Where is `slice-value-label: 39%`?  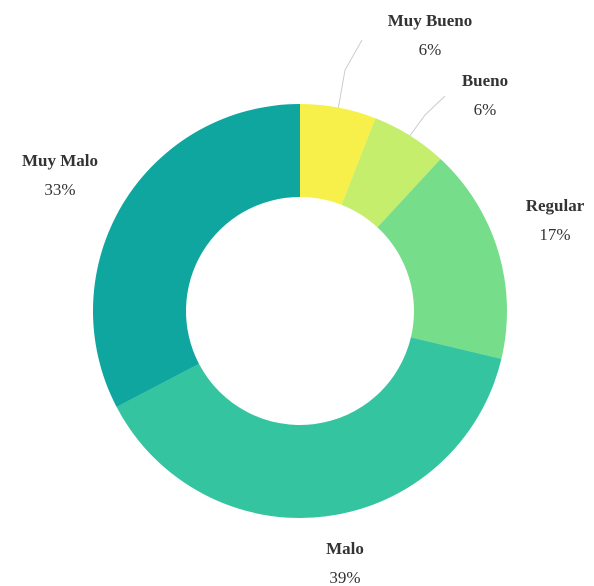
slice-value-label: 39% is located at coordinates (344, 577).